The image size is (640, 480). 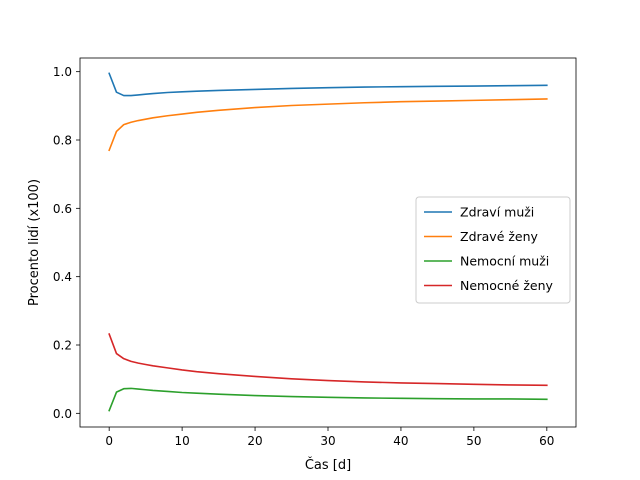 What do you see at coordinates (497, 212) in the screenshot?
I see `legend-label: Zdraví muži` at bounding box center [497, 212].